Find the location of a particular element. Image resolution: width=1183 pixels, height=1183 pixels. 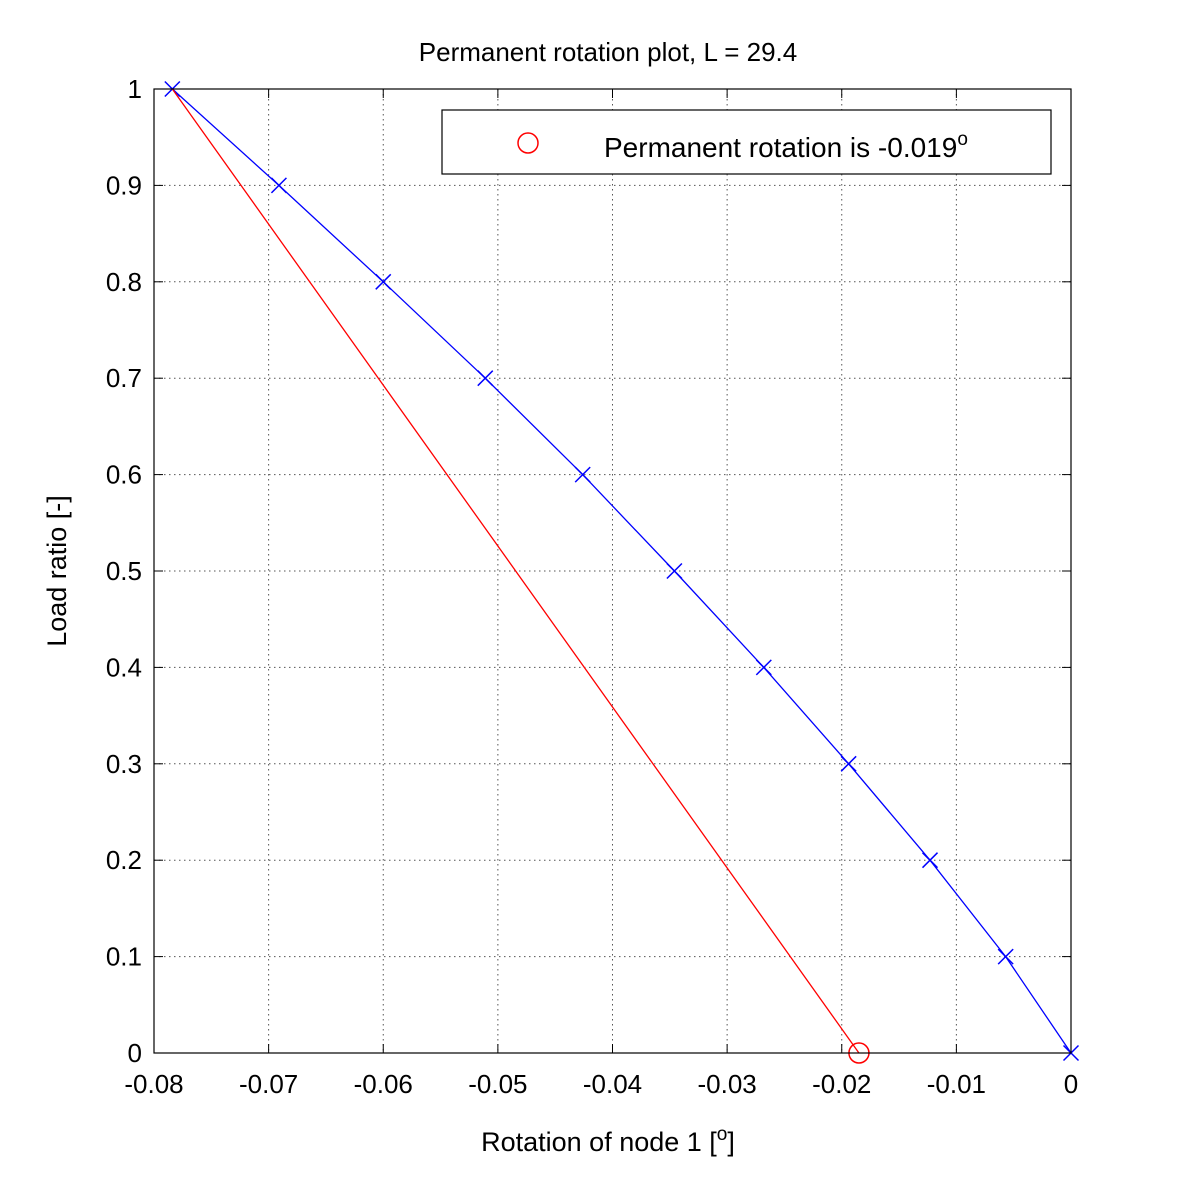

y-tick-label: 0.7 is located at coordinates (124, 378).